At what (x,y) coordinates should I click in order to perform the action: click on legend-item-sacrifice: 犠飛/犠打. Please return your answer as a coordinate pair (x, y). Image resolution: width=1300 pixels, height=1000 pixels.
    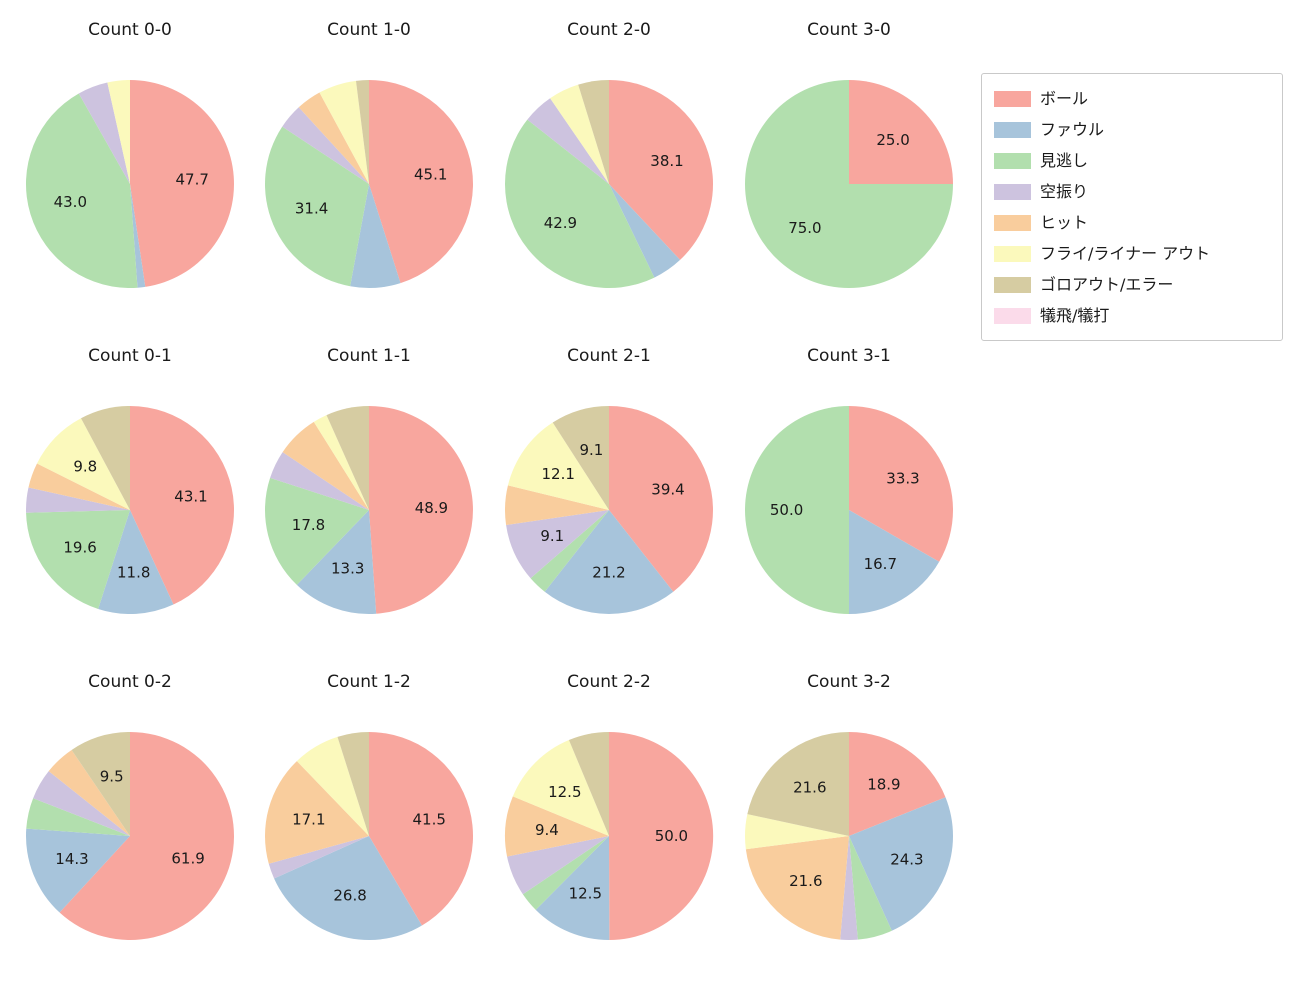
    Looking at the image, I should click on (1132, 315).